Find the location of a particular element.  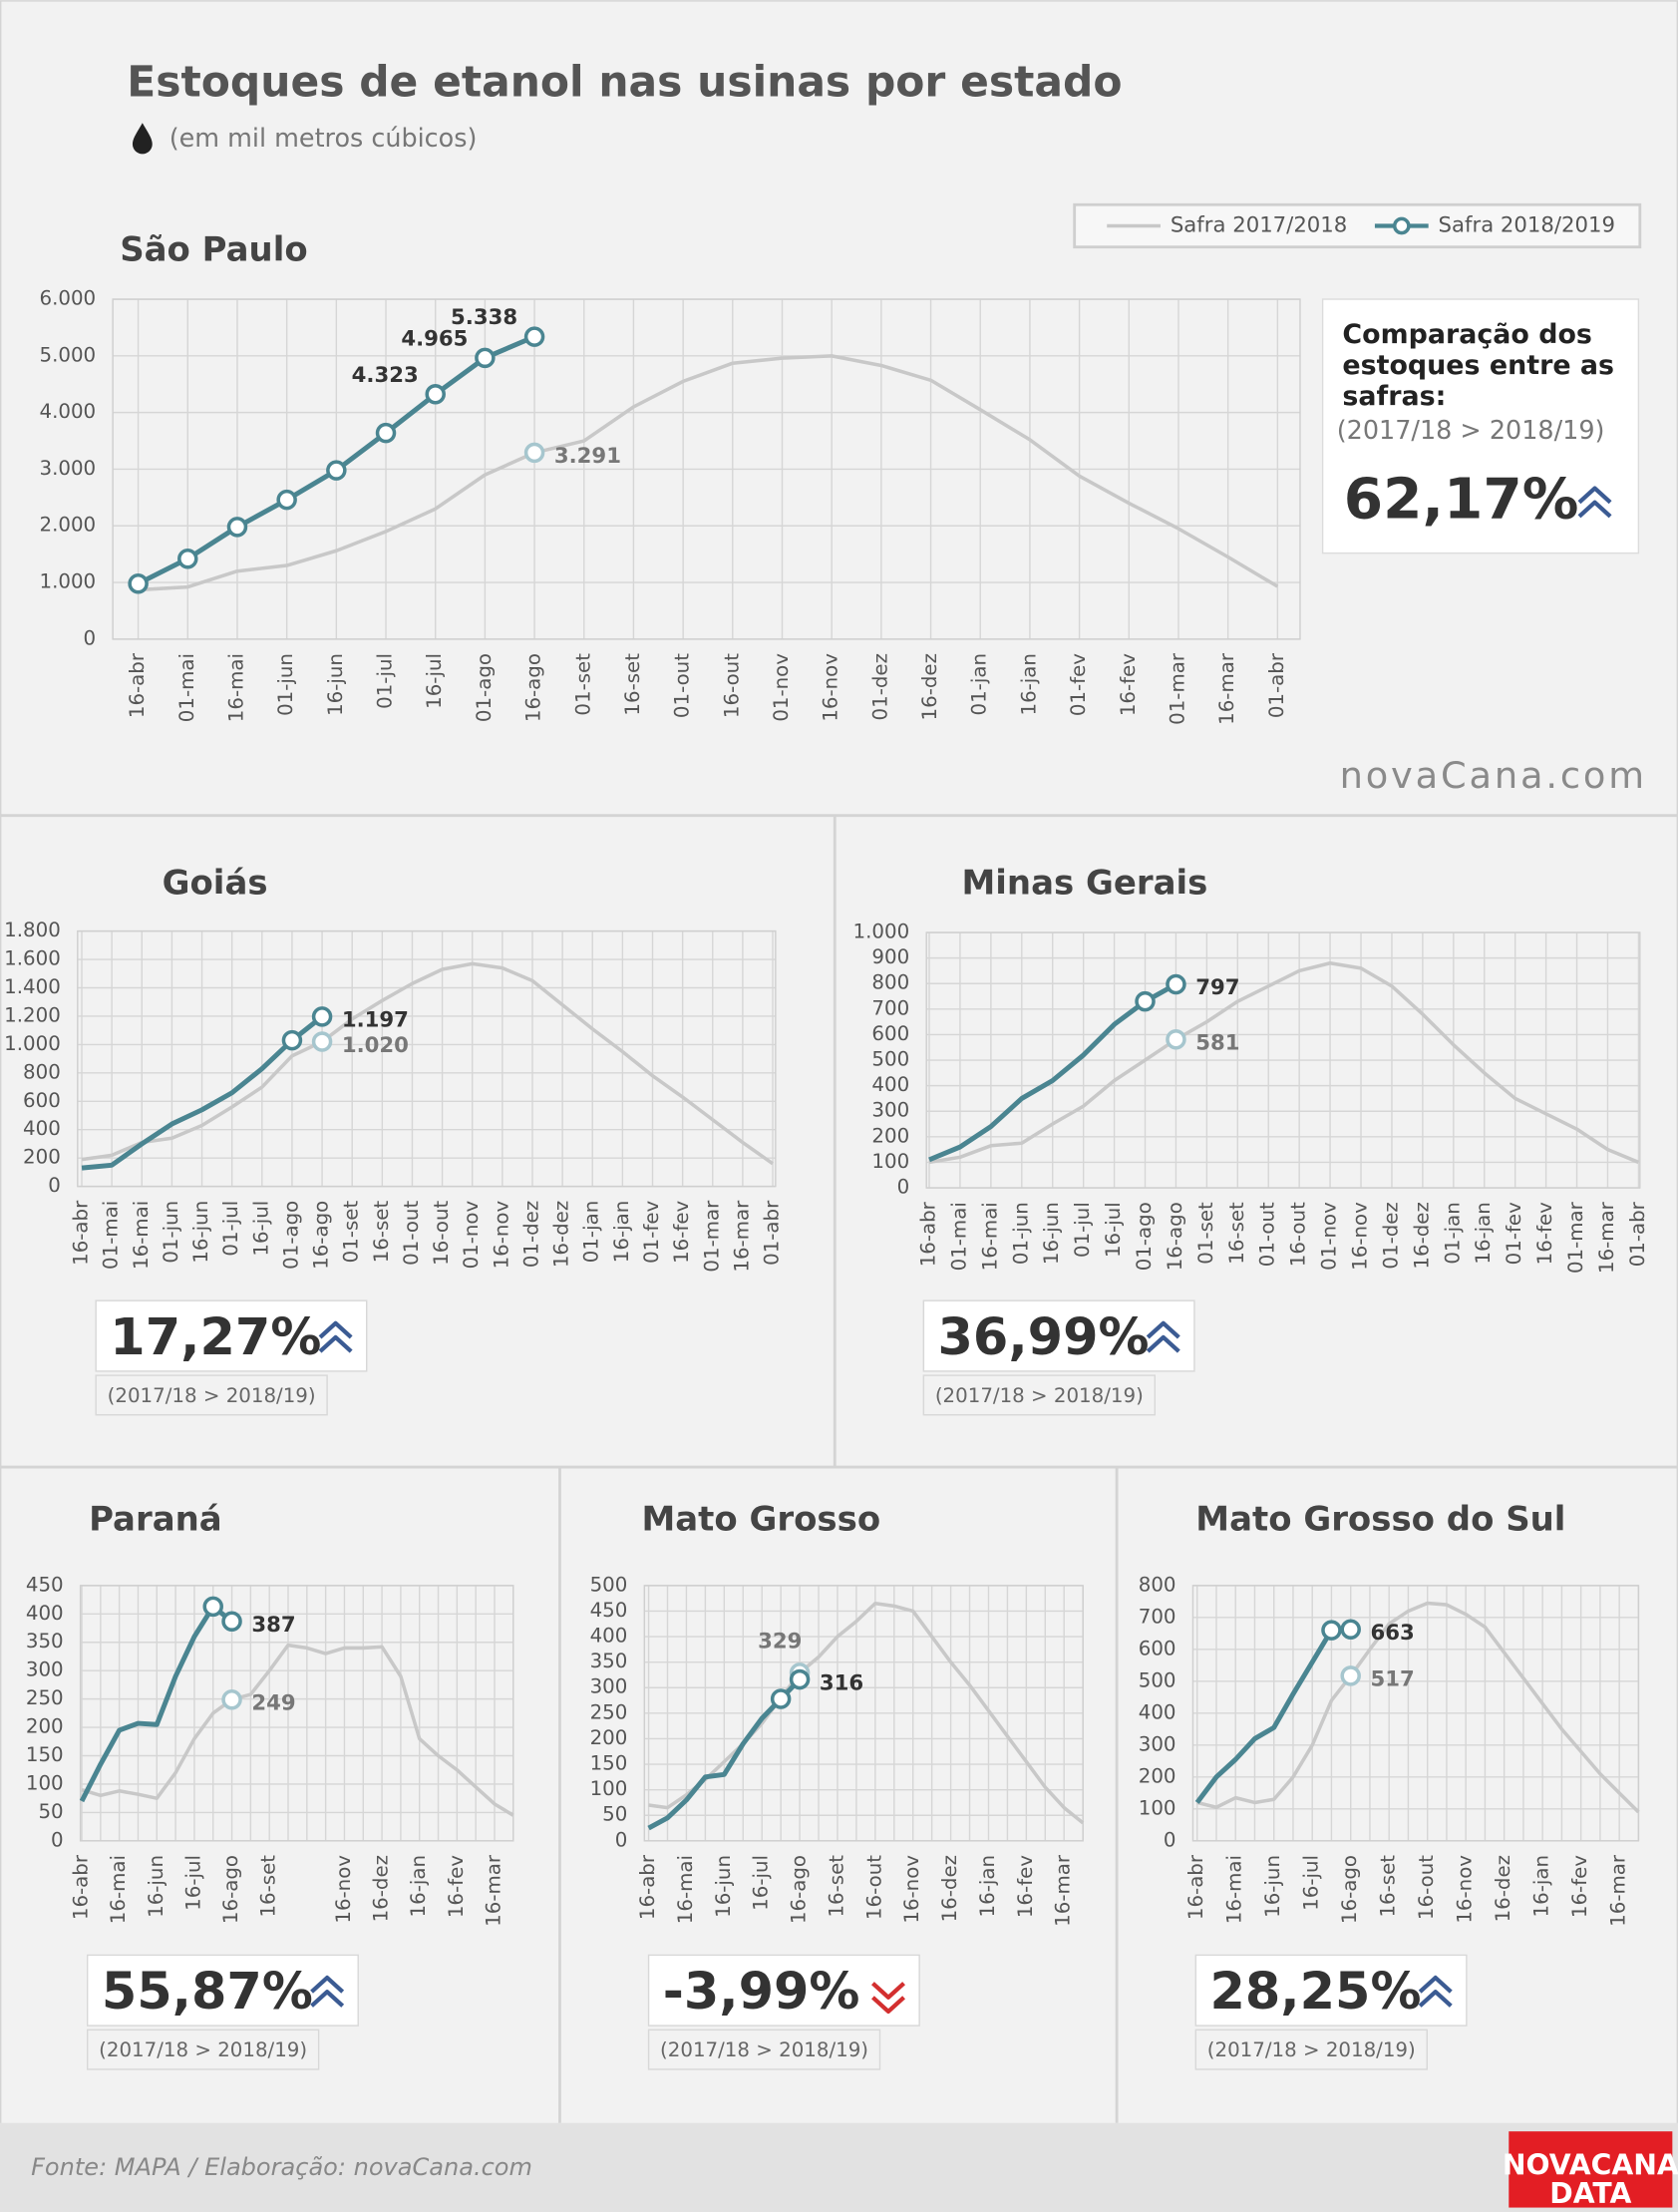

data-label: 1.197 is located at coordinates (375, 1020).